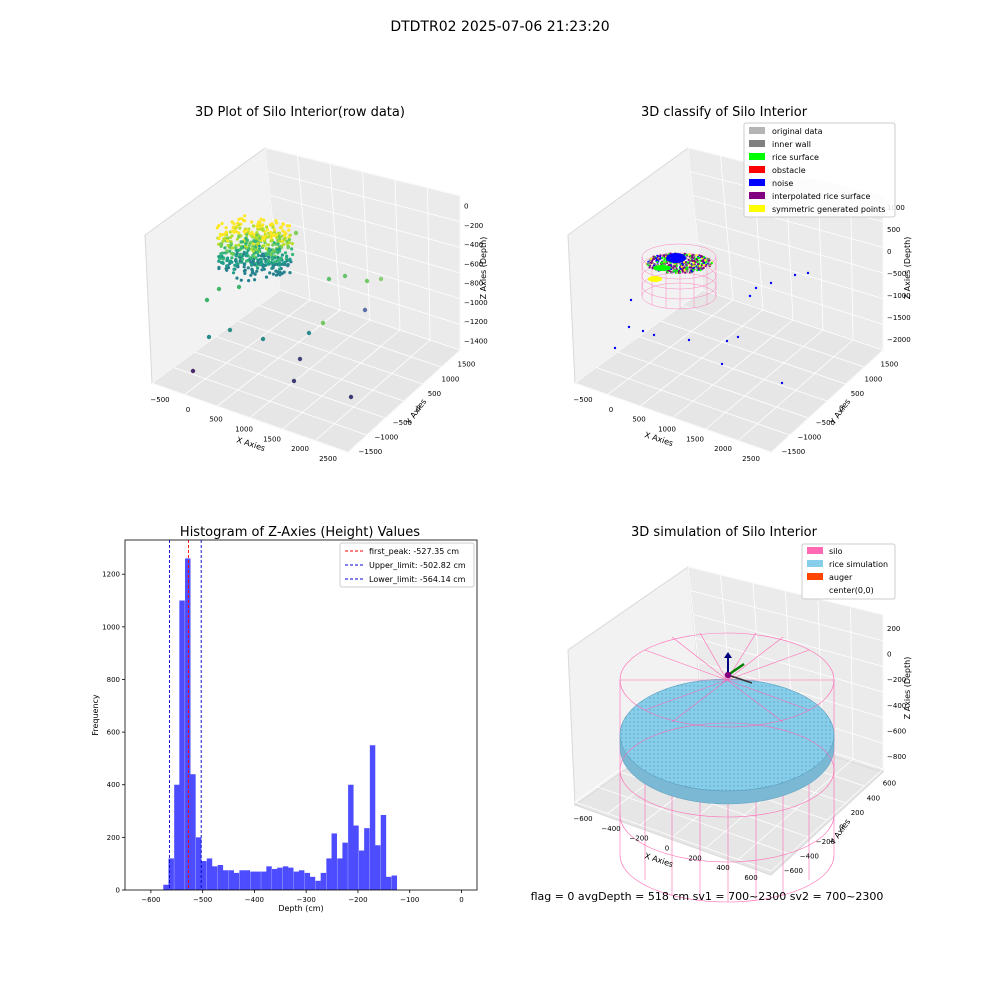 The image size is (1000, 1000). What do you see at coordinates (95, 715) in the screenshot?
I see `histogram-ylabel: Frequency` at bounding box center [95, 715].